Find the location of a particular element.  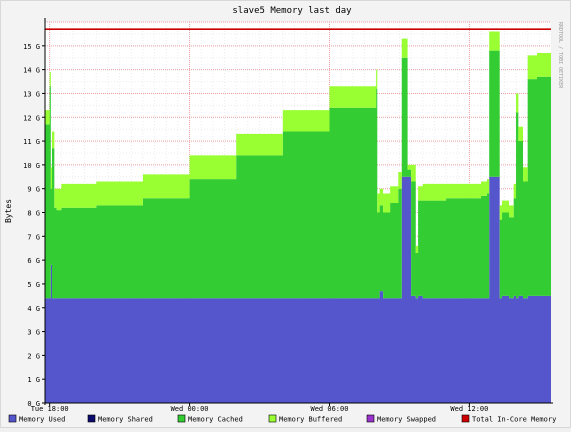

watermark: RRDTOOL / TOBI OETIKER is located at coordinates (560, 55).